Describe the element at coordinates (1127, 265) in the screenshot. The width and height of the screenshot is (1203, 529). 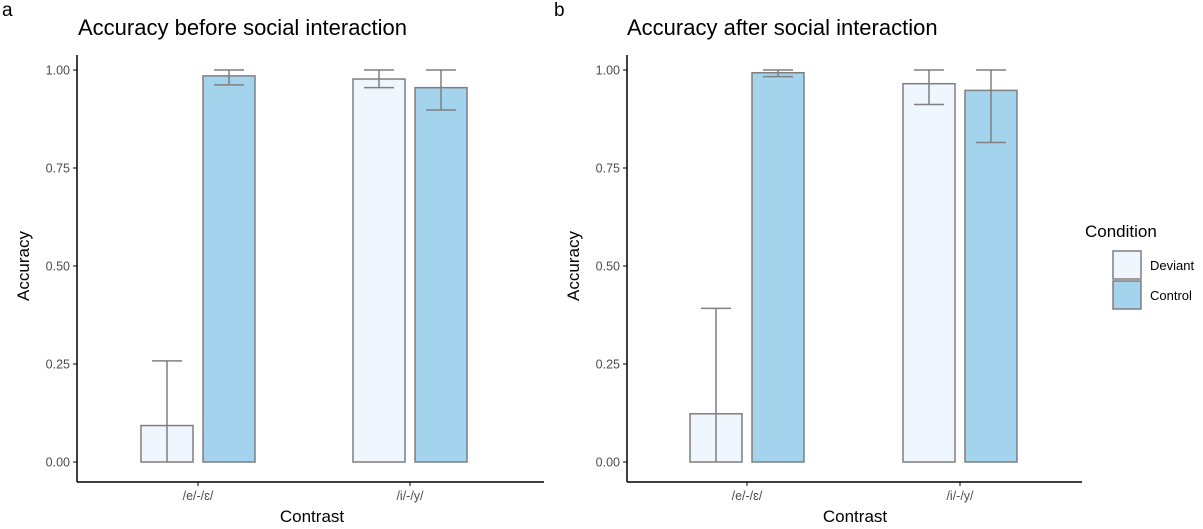
I see `legend-swatch-deviant` at that location.